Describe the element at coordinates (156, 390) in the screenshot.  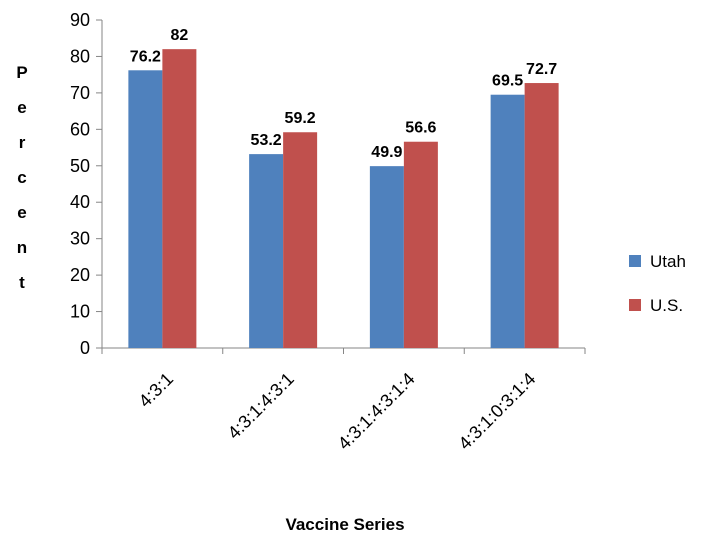
I see `x-tick-label: 4:3:1` at that location.